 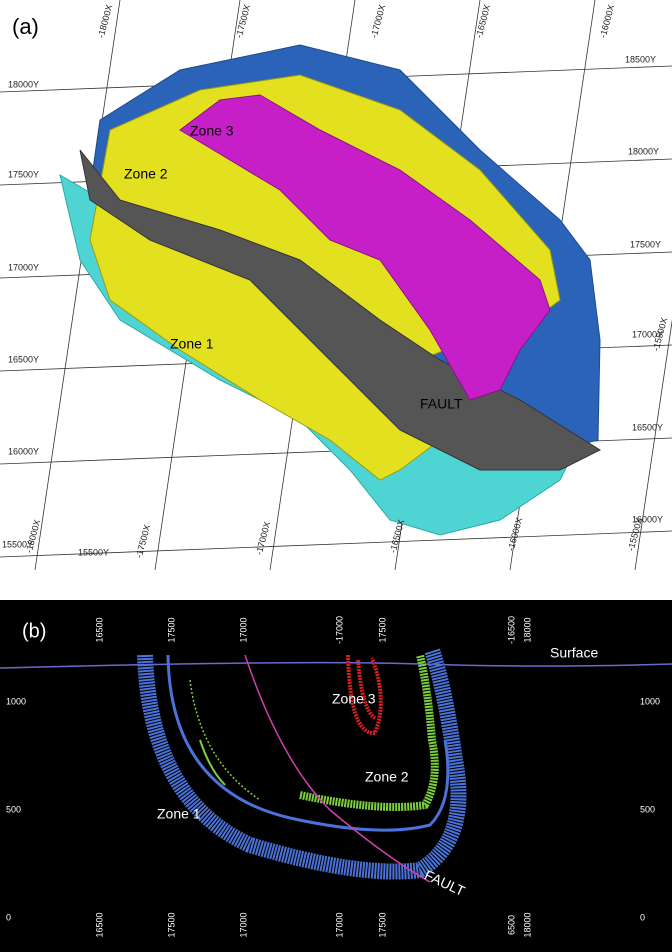 What do you see at coordinates (99, 629) in the screenshot?
I see `top-label: 16500` at bounding box center [99, 629].